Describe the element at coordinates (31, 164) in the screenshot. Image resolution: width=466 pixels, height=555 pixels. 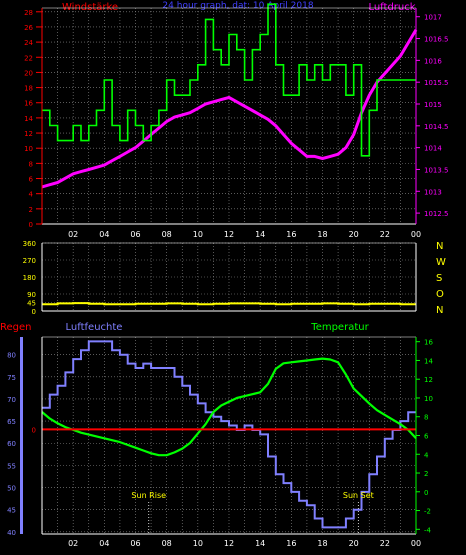
I see `wind-tick-label: 8` at that location.